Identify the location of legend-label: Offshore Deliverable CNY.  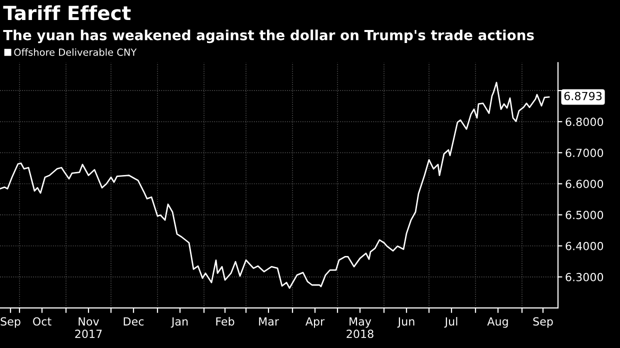
(75, 52).